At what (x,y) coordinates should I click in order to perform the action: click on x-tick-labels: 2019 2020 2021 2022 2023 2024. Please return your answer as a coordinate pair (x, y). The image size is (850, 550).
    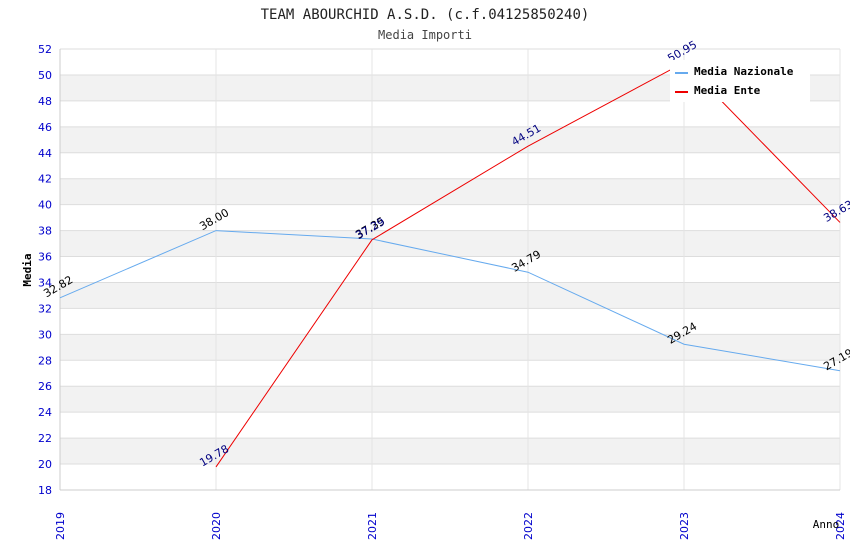
    Looking at the image, I should click on (450, 526).